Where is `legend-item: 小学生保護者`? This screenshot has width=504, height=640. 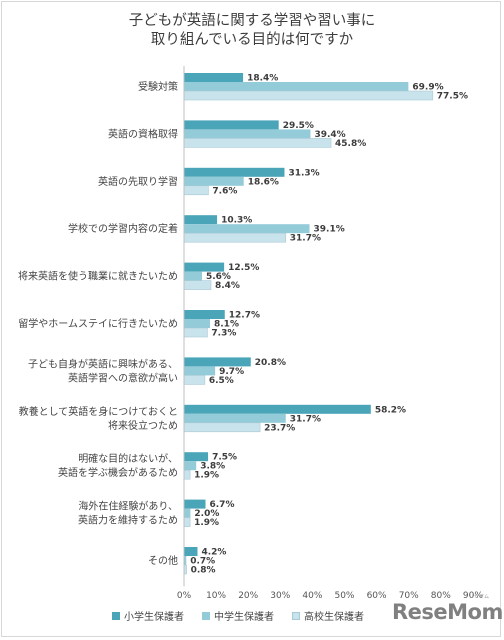
legend-item: 小学生保護者 is located at coordinates (148, 615).